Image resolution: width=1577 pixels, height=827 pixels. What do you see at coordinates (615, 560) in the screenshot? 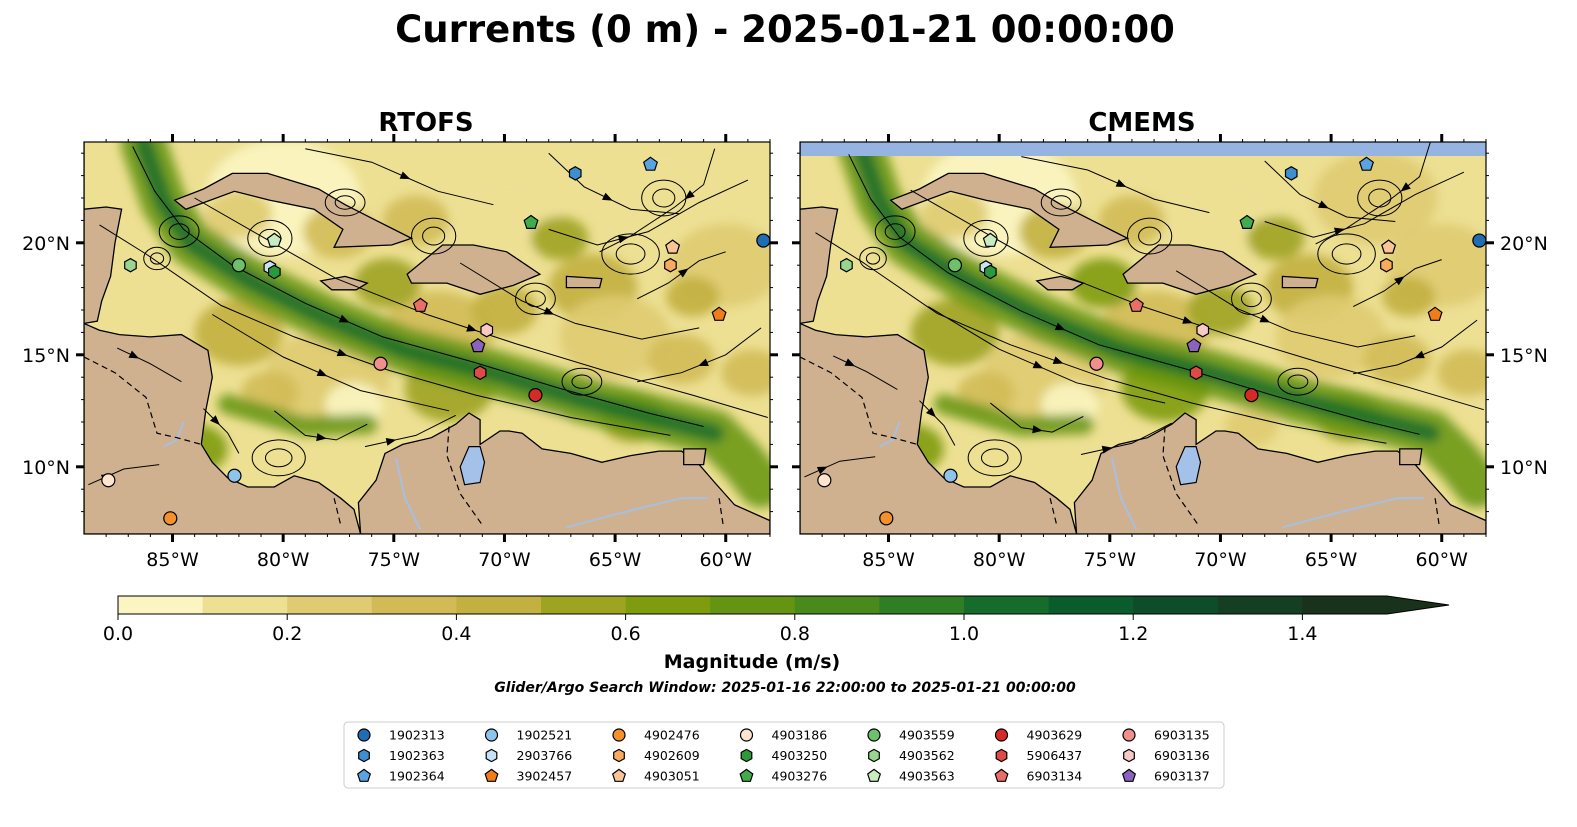
I see `x-tick-label: 65°W` at bounding box center [615, 560].